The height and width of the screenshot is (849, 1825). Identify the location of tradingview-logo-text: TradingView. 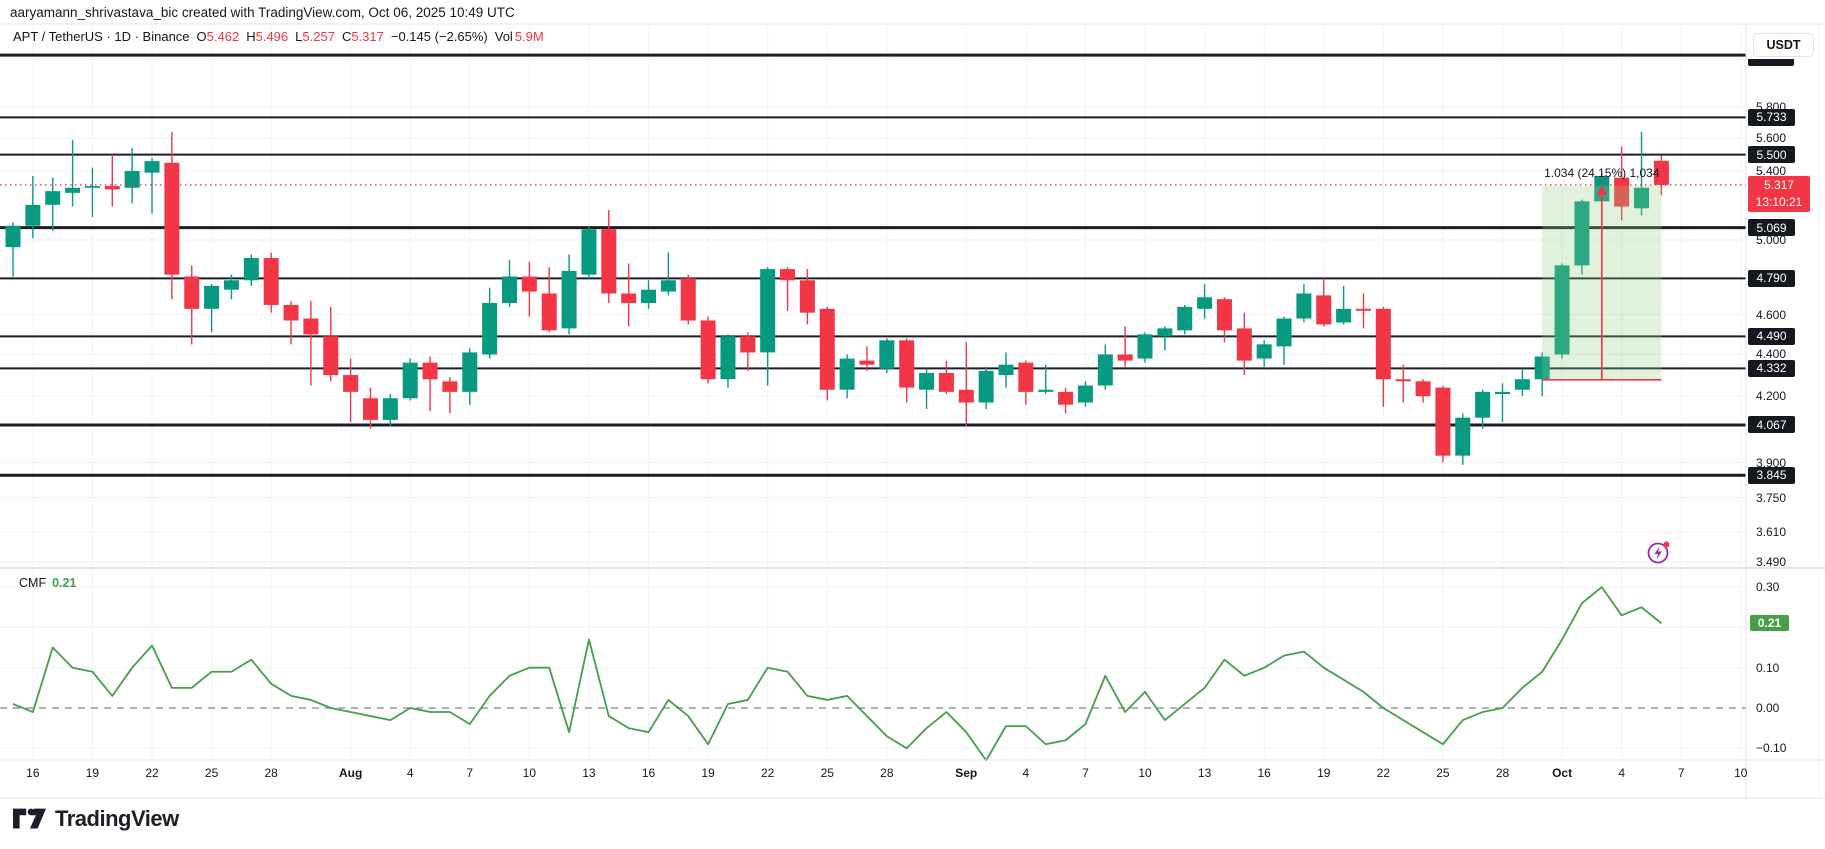
(117, 818).